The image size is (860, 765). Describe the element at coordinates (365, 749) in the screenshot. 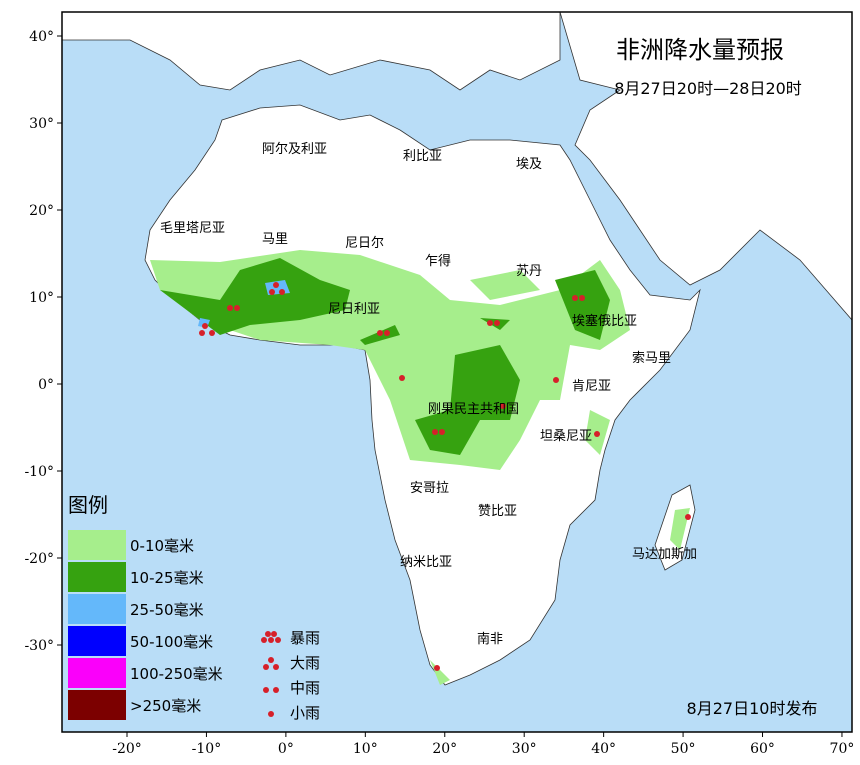

I see `x-tick-label: 10°` at that location.